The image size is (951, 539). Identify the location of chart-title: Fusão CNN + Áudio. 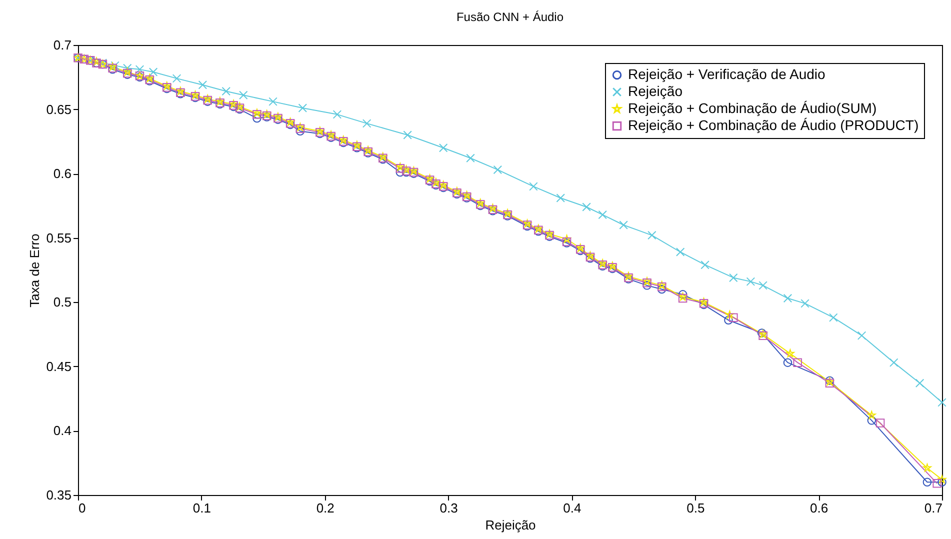
(510, 17).